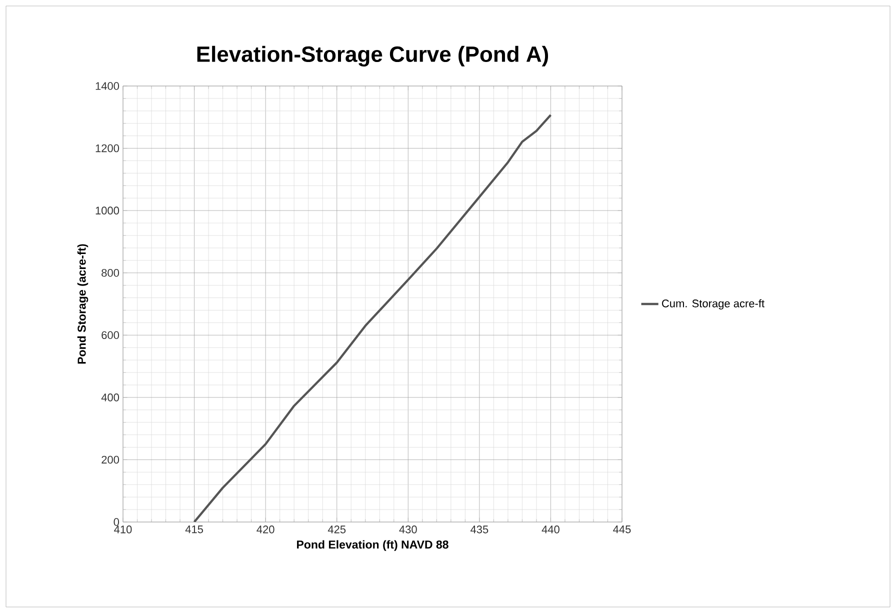  Describe the element at coordinates (372, 545) in the screenshot. I see `x-axis-title: Pond Elevation (ft) NAVD 88` at that location.